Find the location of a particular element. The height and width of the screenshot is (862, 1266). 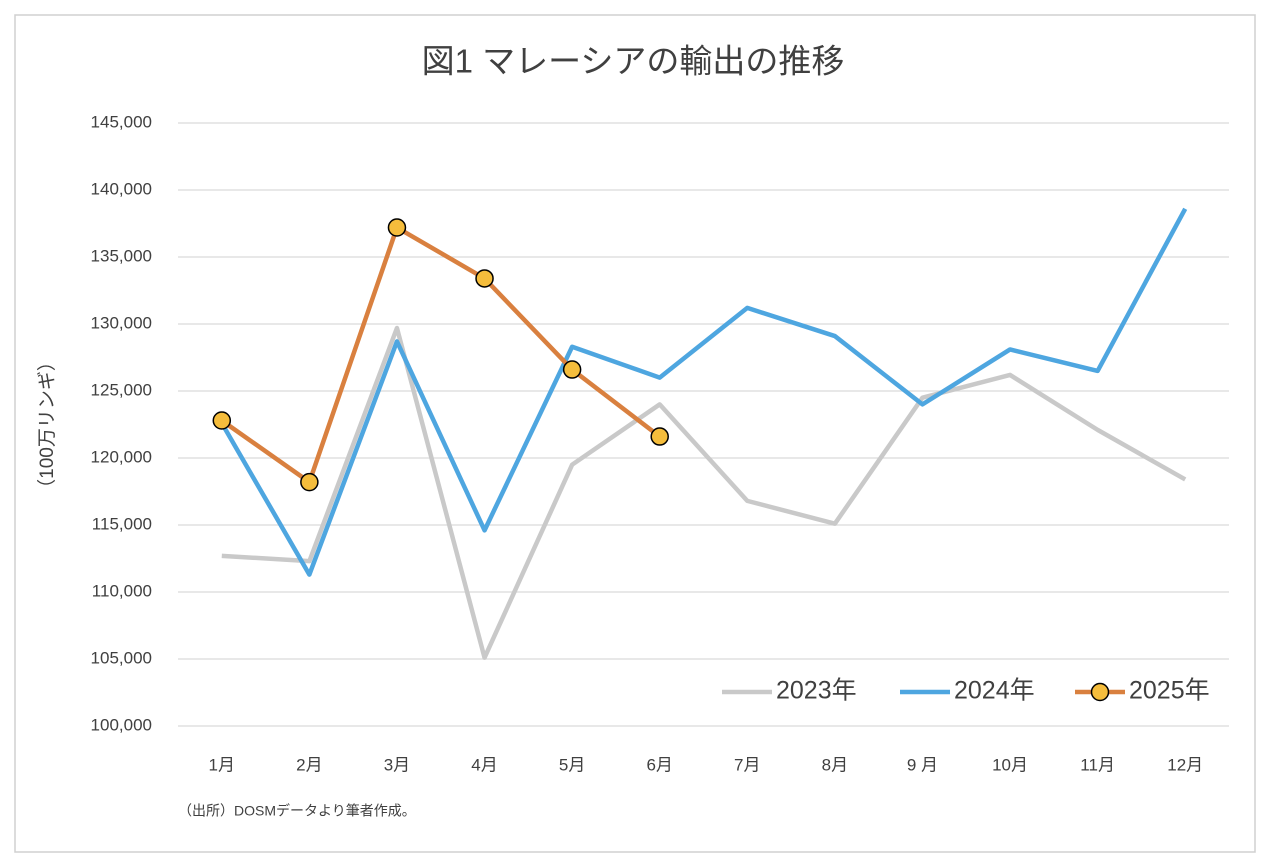

x-tick-label: 8月 is located at coordinates (835, 764).